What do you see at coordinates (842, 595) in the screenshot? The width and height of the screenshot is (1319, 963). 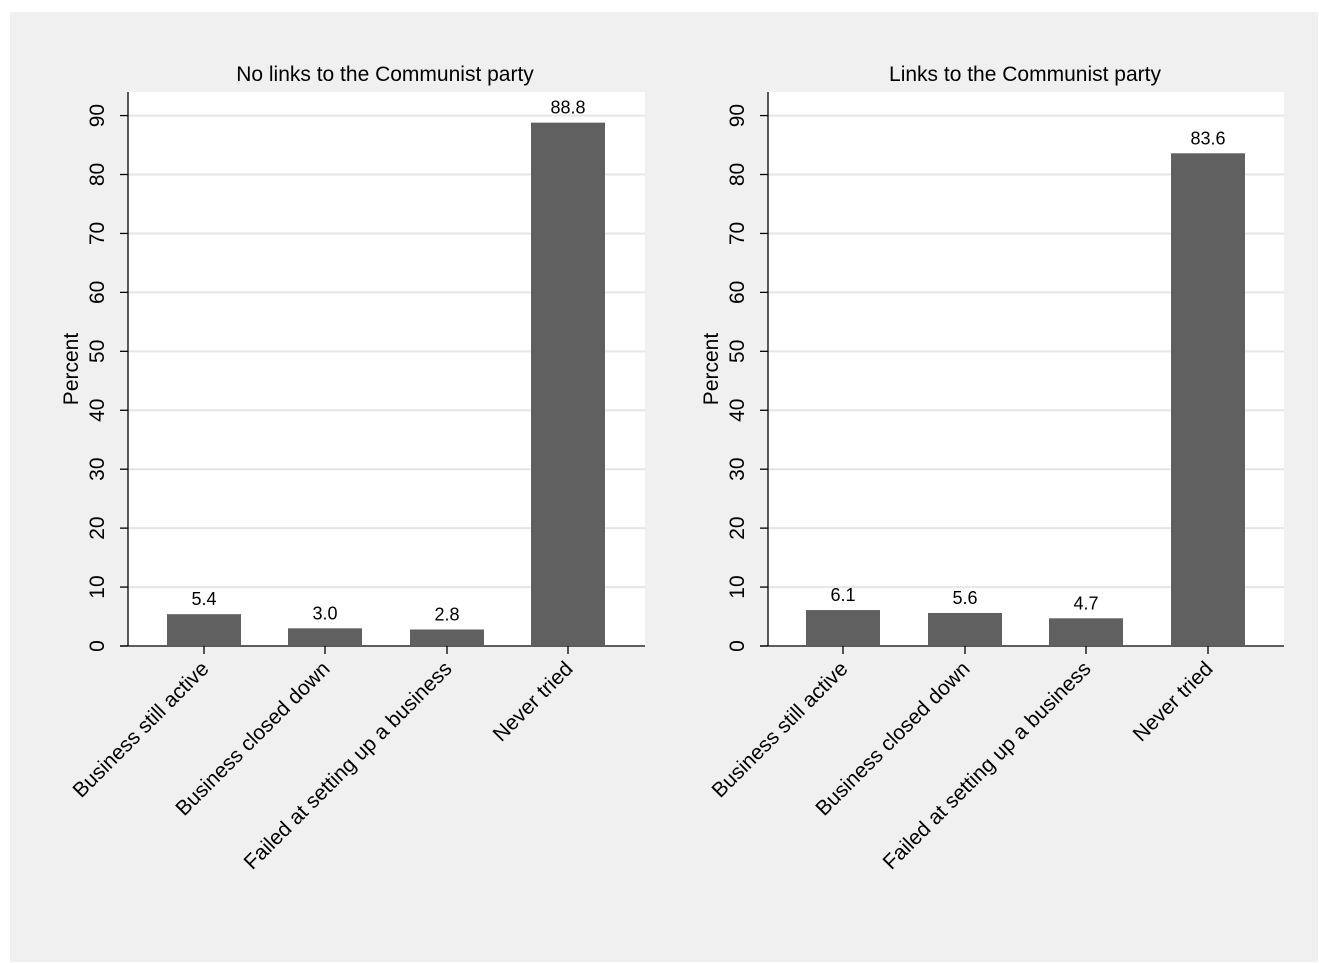 I see `bar-value-label: 6.1` at bounding box center [842, 595].